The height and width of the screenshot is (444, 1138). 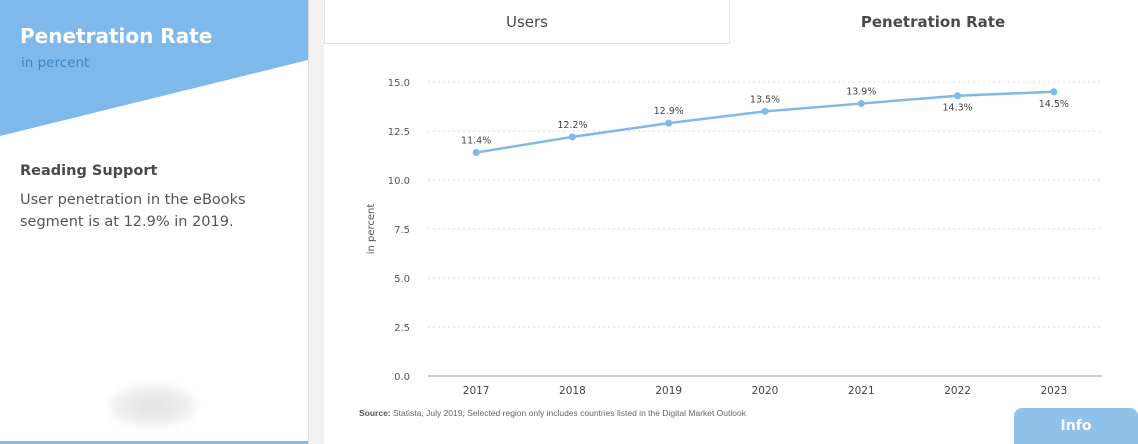 What do you see at coordinates (402, 279) in the screenshot?
I see `y-tick-label: 5.0` at bounding box center [402, 279].